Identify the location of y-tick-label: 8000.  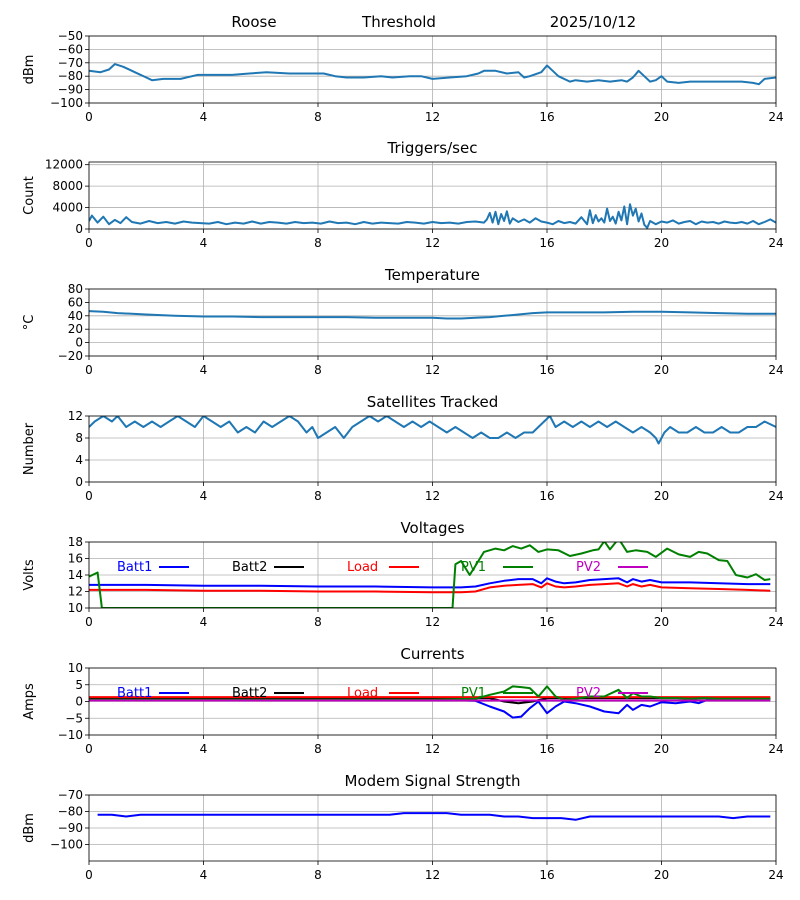
(67, 186).